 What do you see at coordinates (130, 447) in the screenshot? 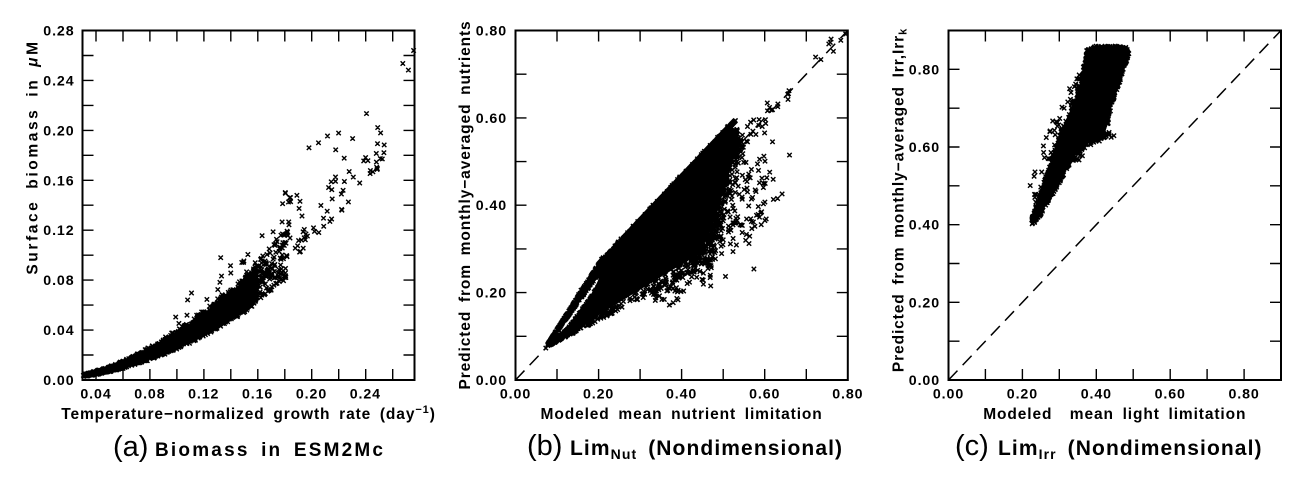
I see `svg-text: (a)` at bounding box center [130, 447].